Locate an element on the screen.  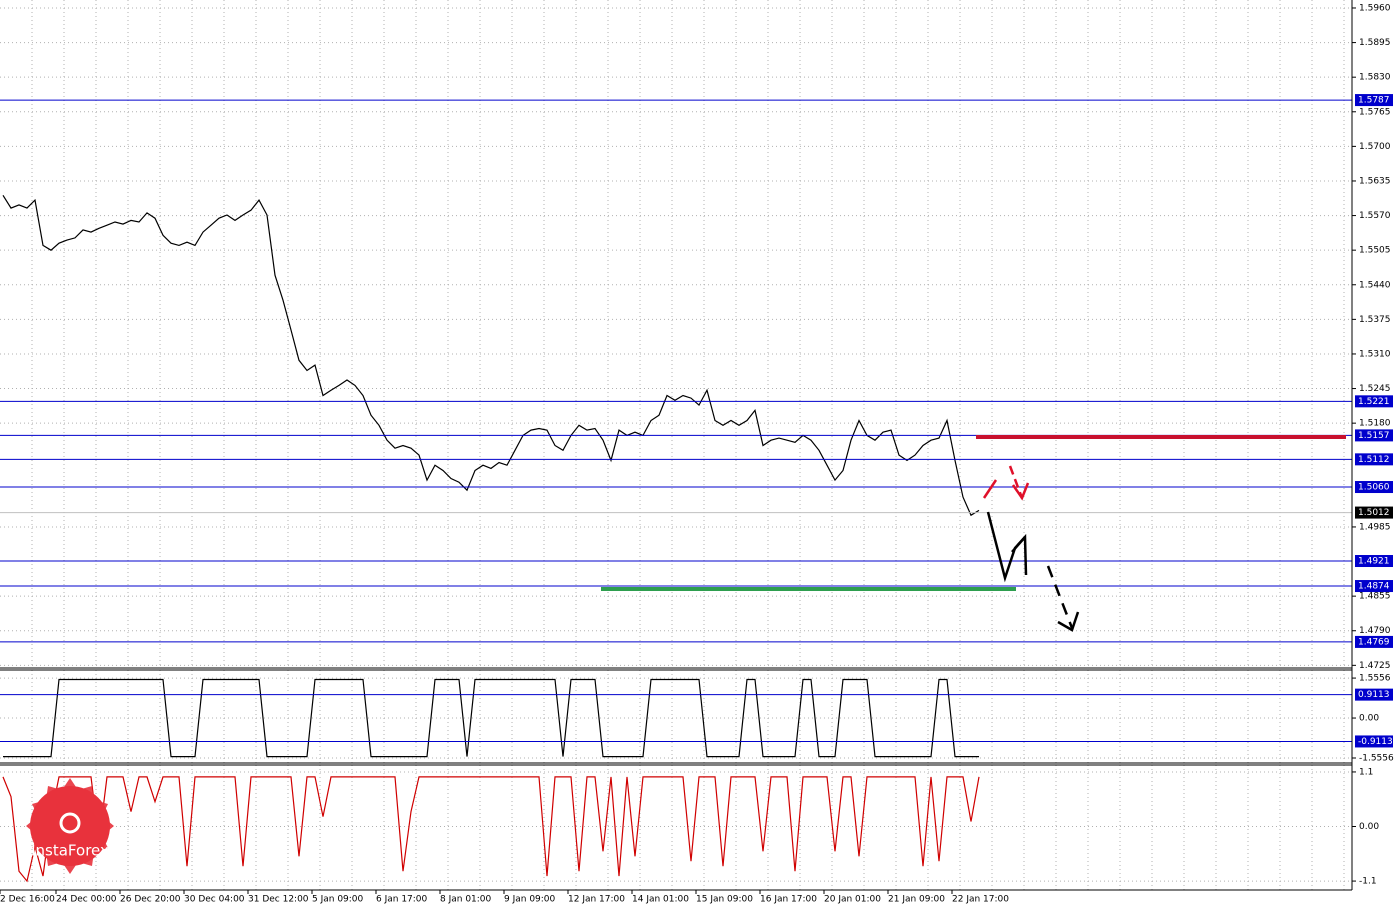
y-tick-label: 1.5570 is located at coordinates (1375, 216).